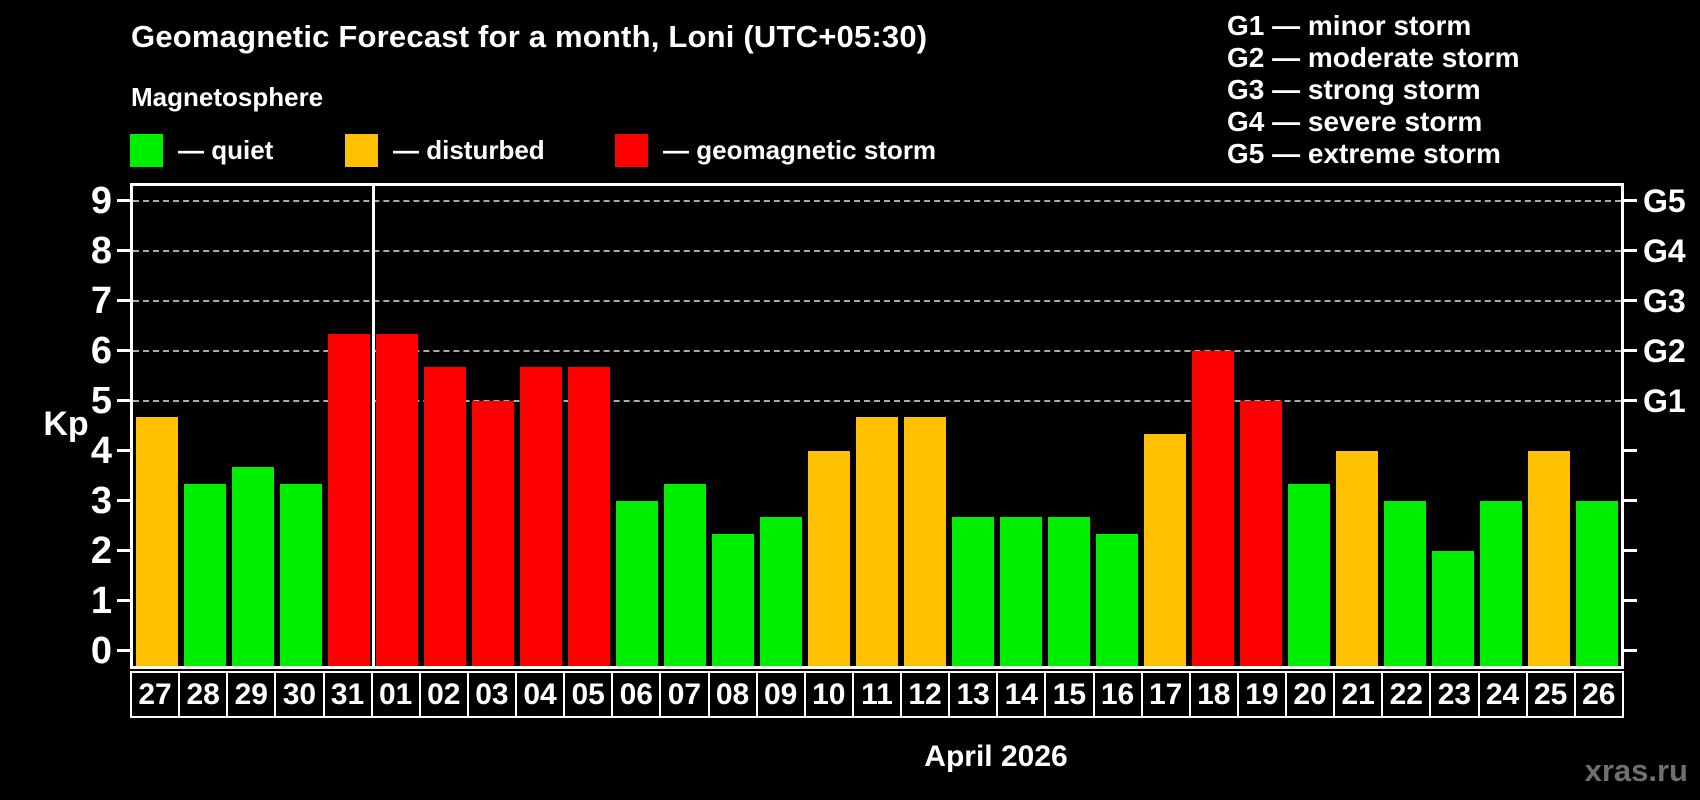 This screenshot has width=1700, height=800. Describe the element at coordinates (146, 150) in the screenshot. I see `quiet-color-swatch` at that location.